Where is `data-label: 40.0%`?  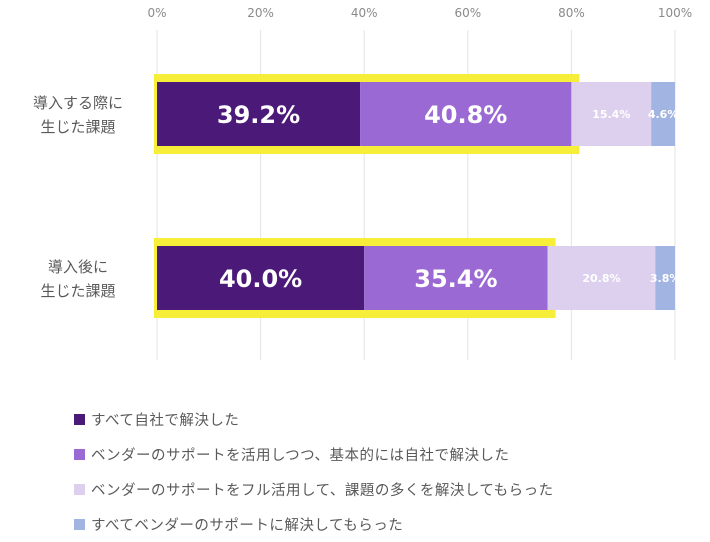 data-label: 40.0% is located at coordinates (260, 279).